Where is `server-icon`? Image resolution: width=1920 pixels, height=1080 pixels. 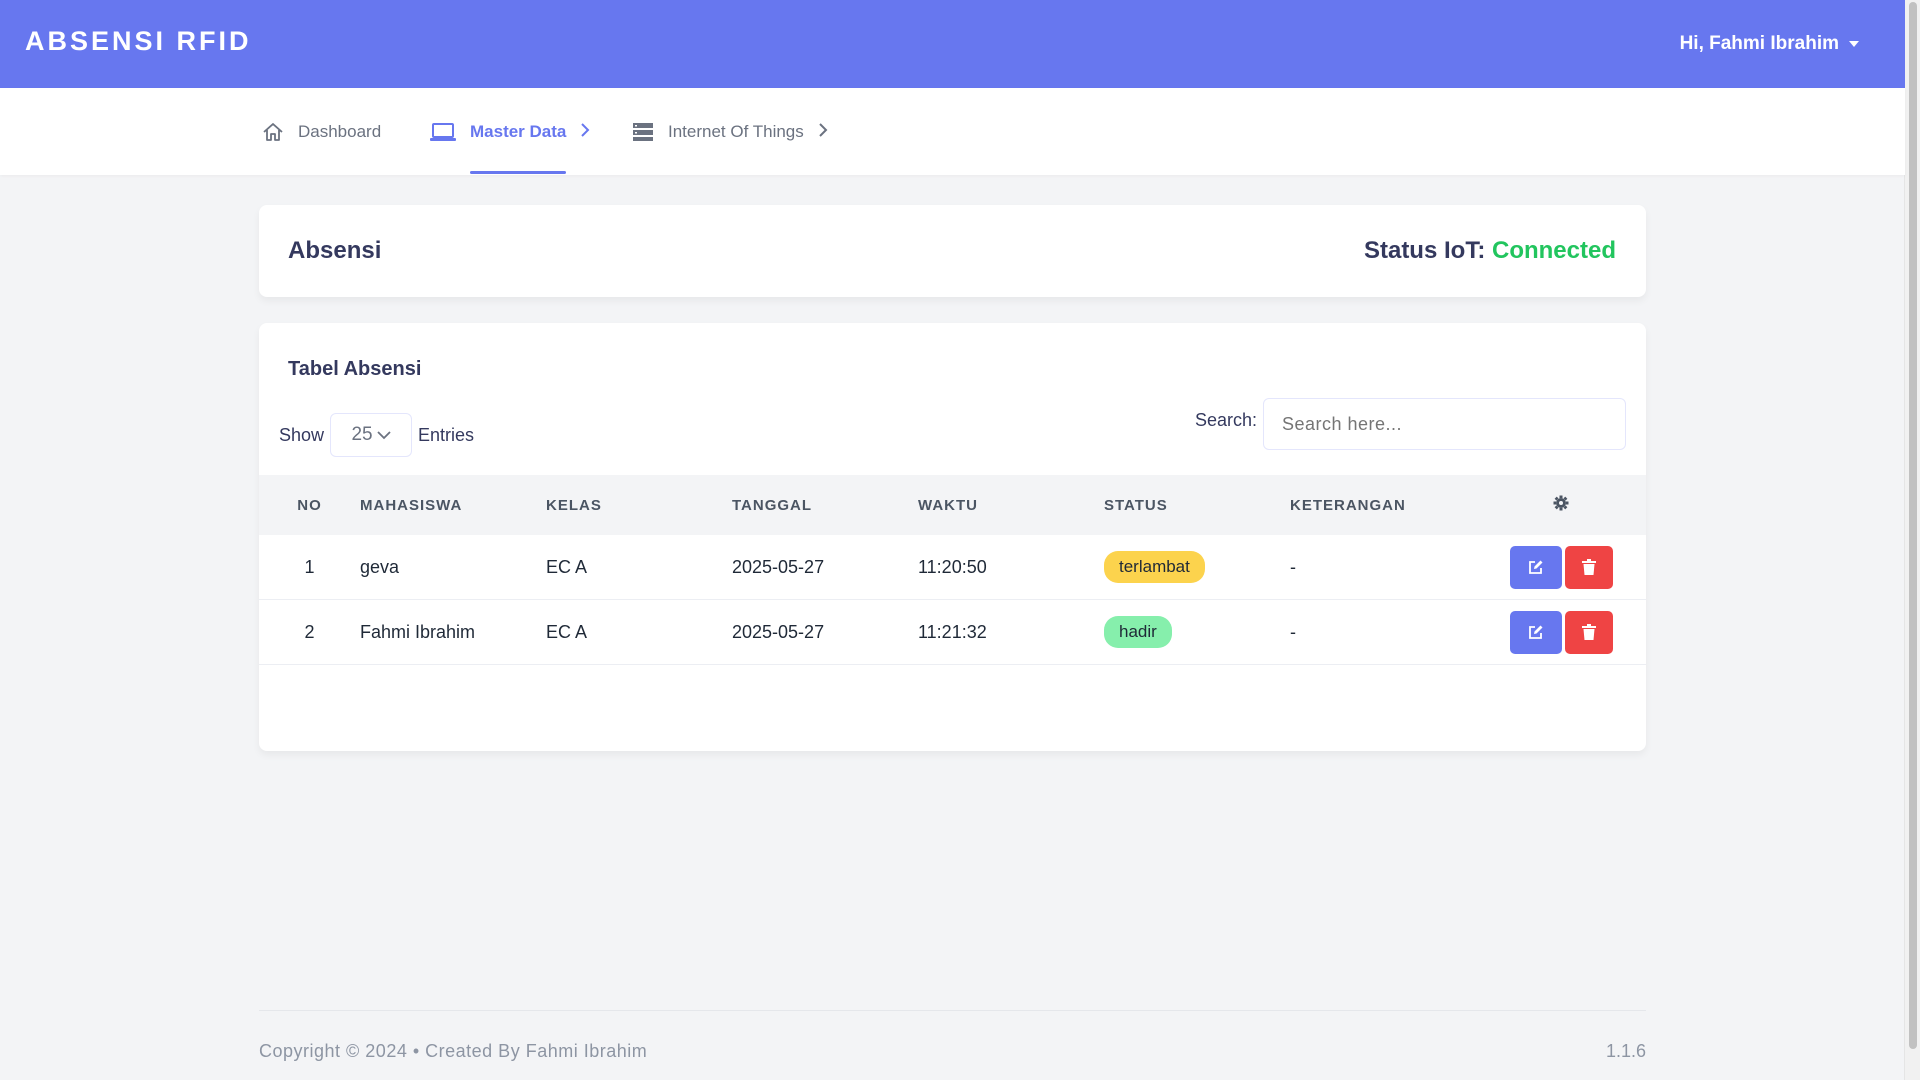 server-icon is located at coordinates (643, 132).